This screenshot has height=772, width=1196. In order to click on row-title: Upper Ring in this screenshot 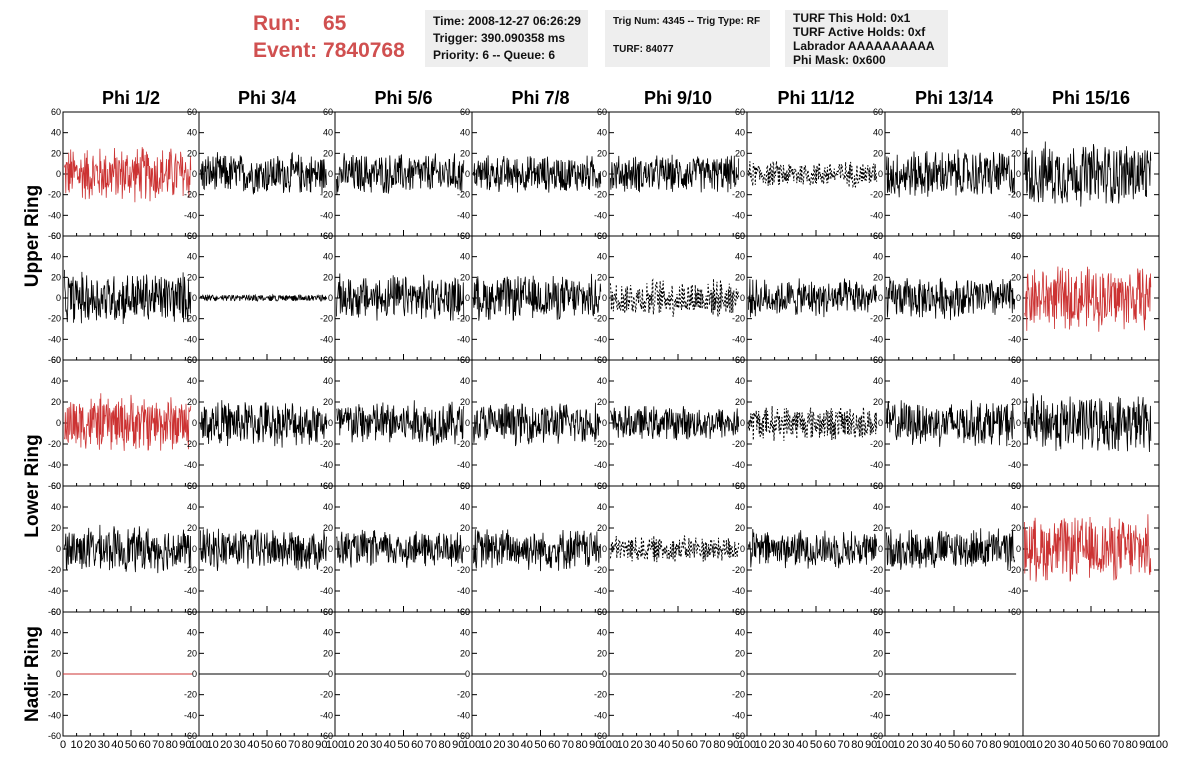, I will do `click(32, 236)`.